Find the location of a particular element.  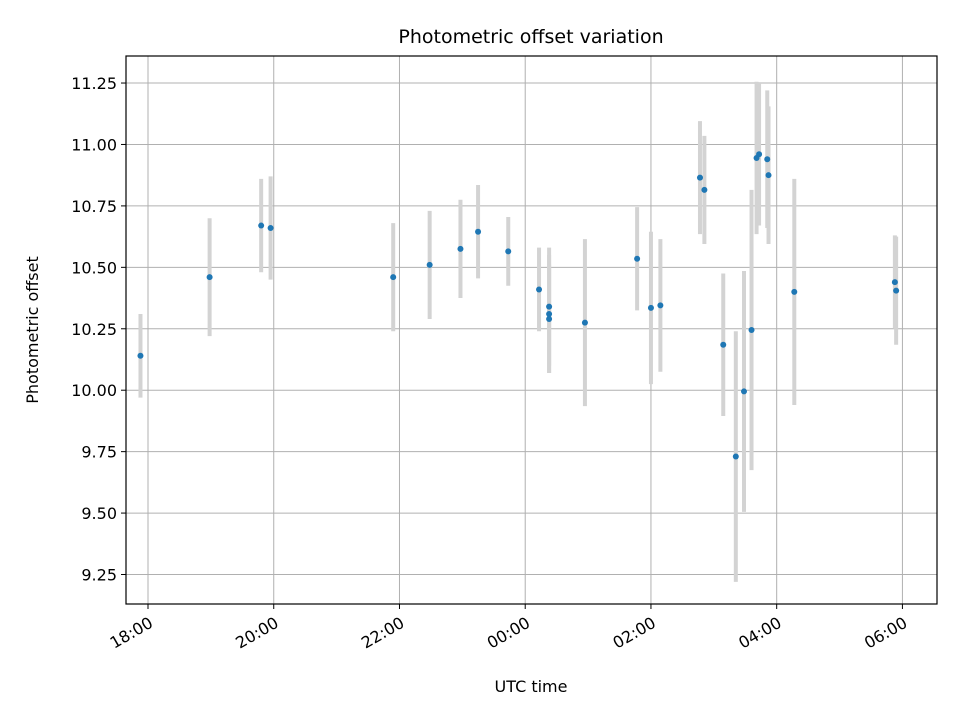

x-tick-label: 04:00 is located at coordinates (759, 633).